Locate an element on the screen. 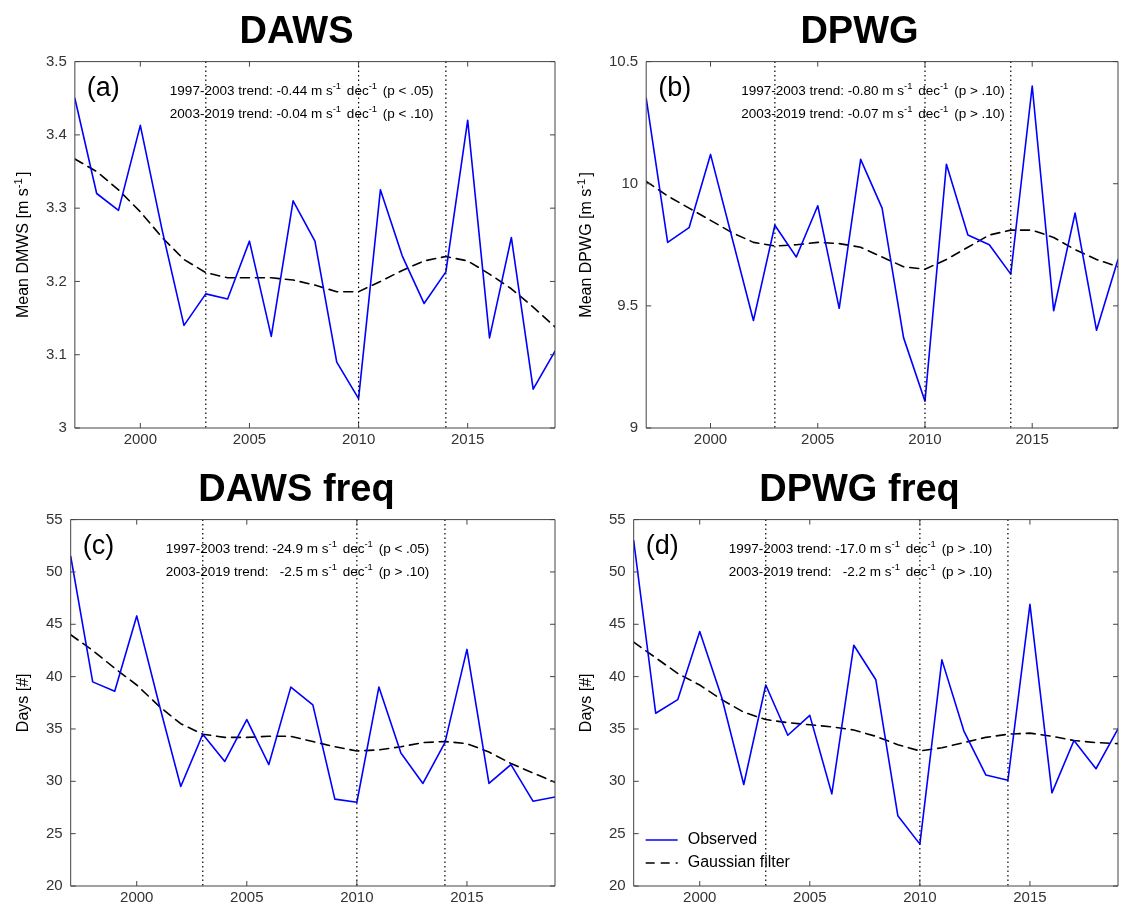 The height and width of the screenshot is (911, 1134). chart-title: DAWS freq is located at coordinates (296, 488).